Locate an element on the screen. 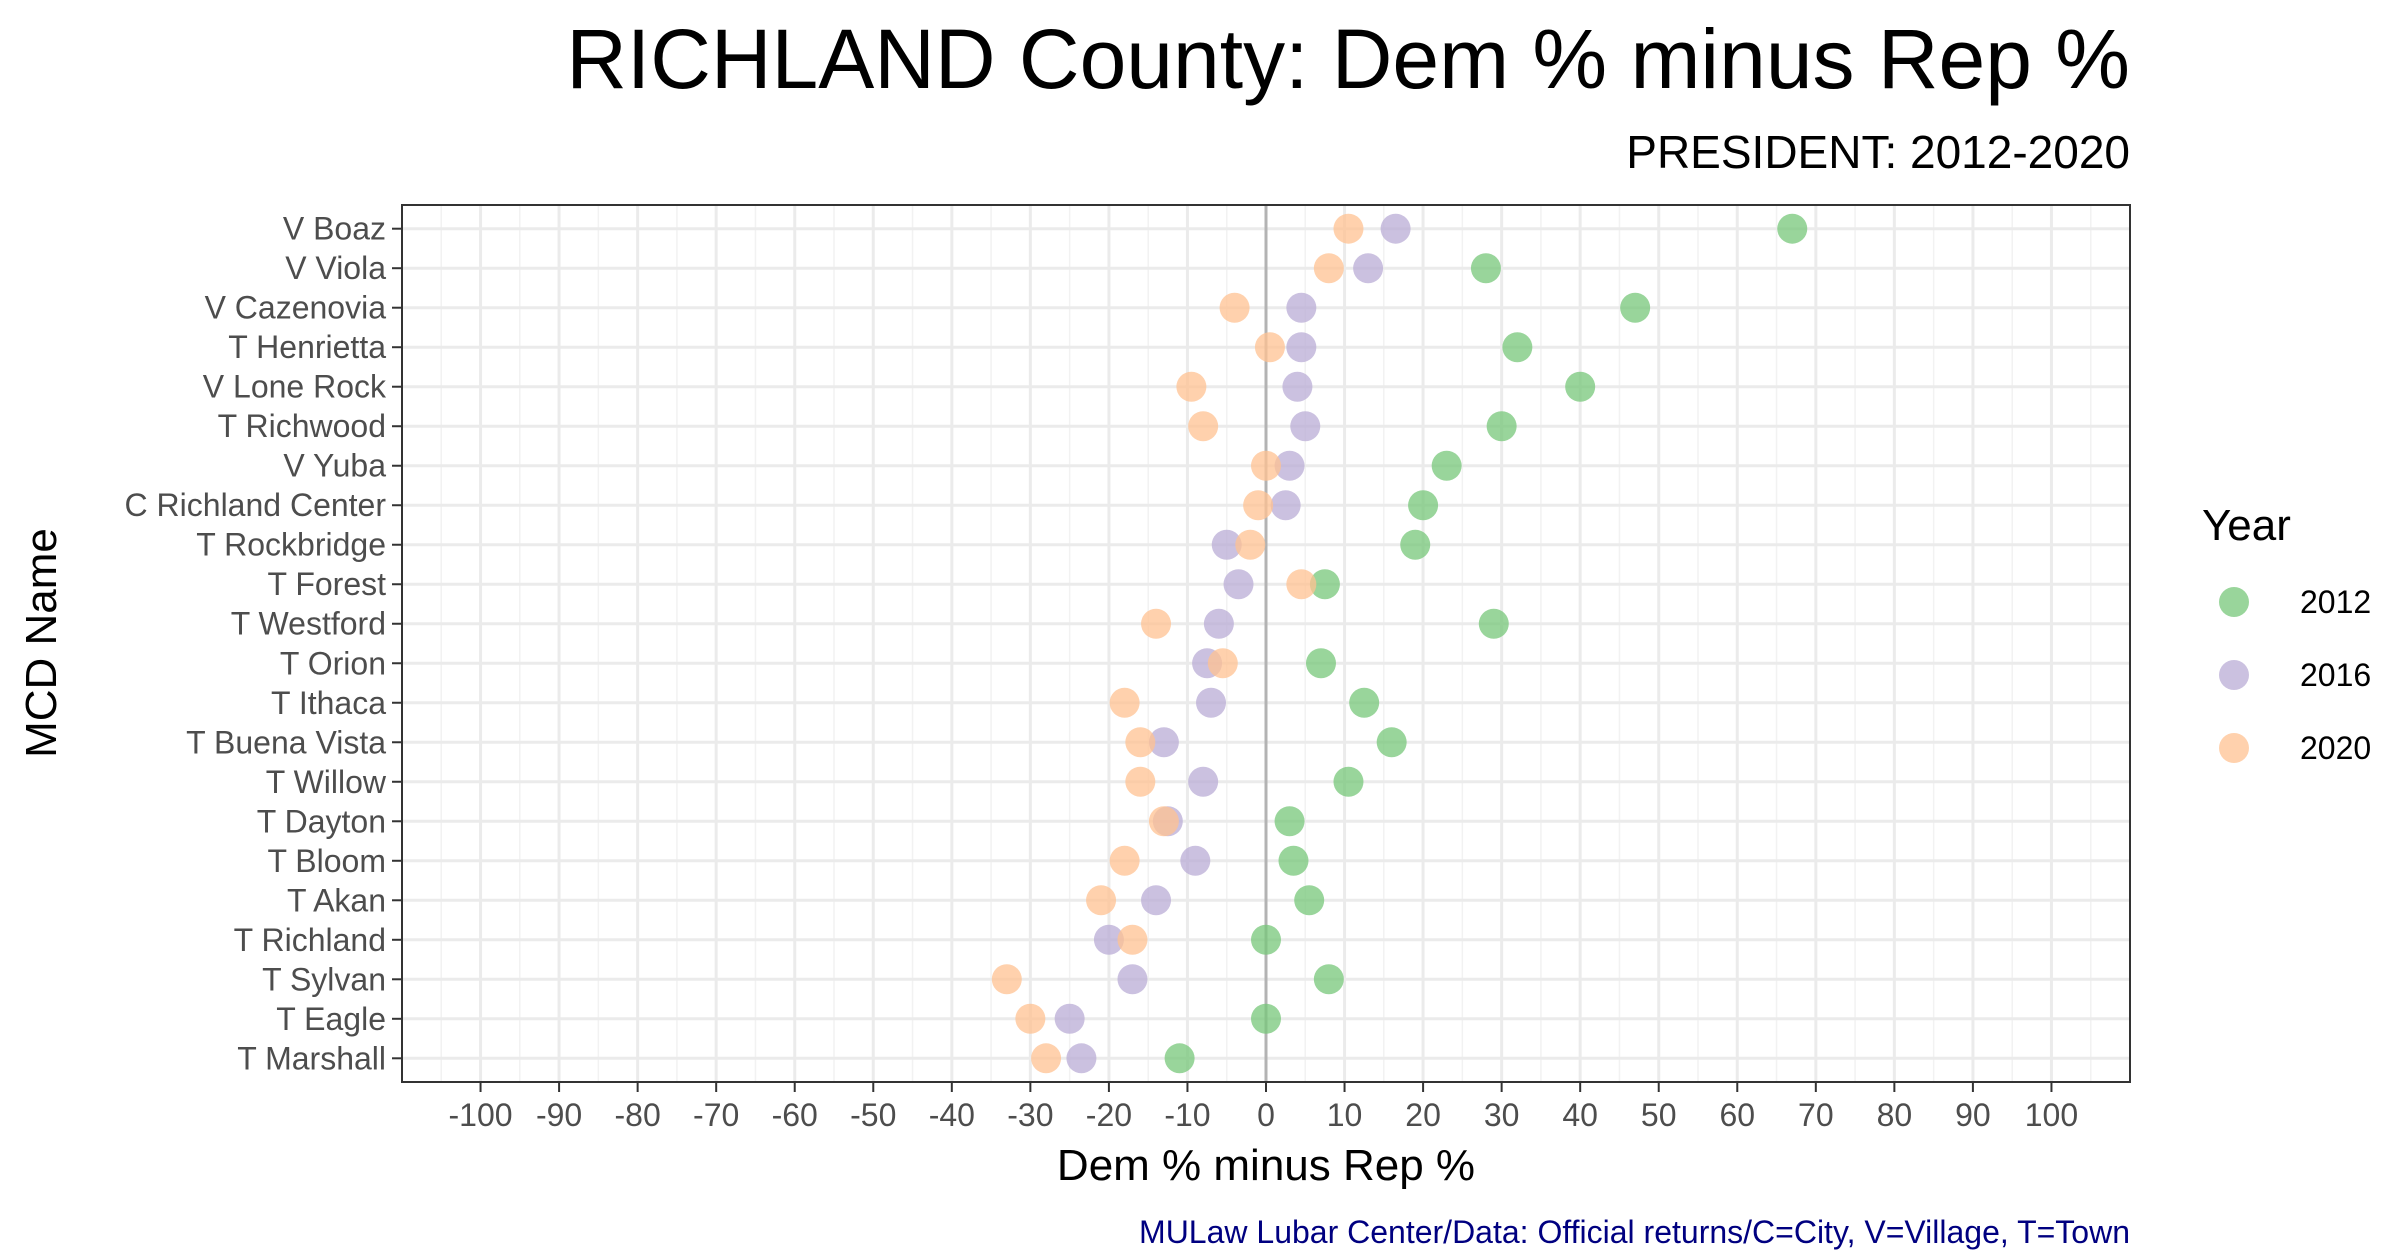 Image resolution: width=2400 pixels, height=1260 pixels. y-tick-label: T Marshall is located at coordinates (311, 1058).